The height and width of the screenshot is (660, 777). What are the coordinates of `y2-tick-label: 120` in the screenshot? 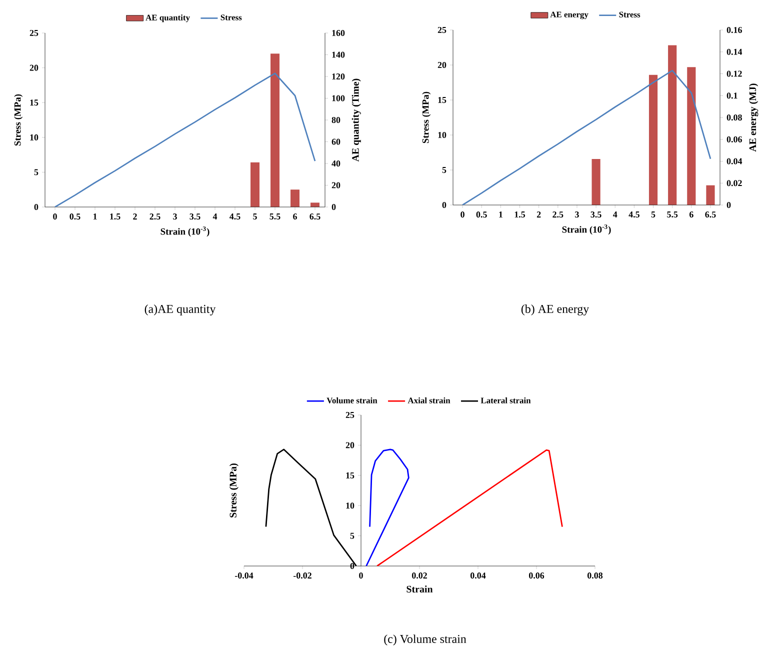 It's located at (338, 76).